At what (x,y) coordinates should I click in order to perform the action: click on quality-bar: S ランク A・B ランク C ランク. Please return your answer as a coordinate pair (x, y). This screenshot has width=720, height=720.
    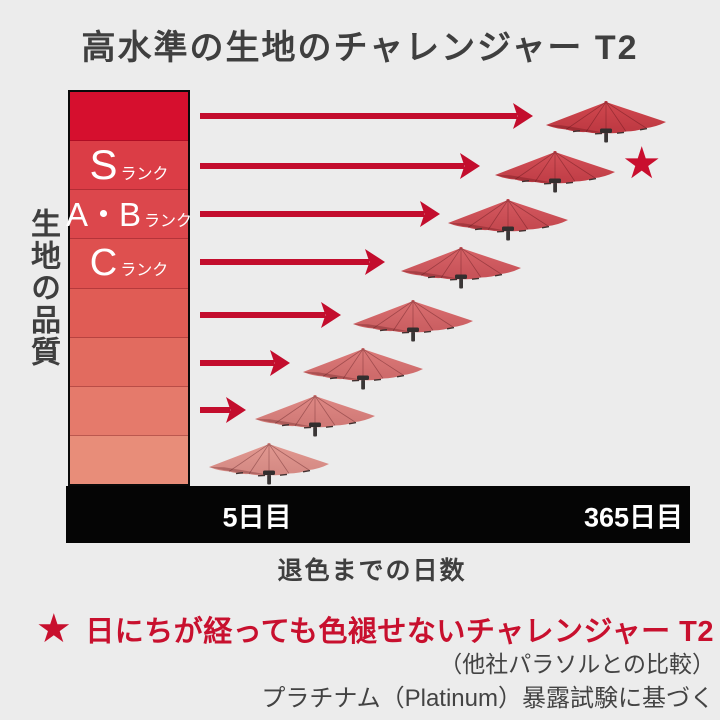
    Looking at the image, I should click on (129, 288).